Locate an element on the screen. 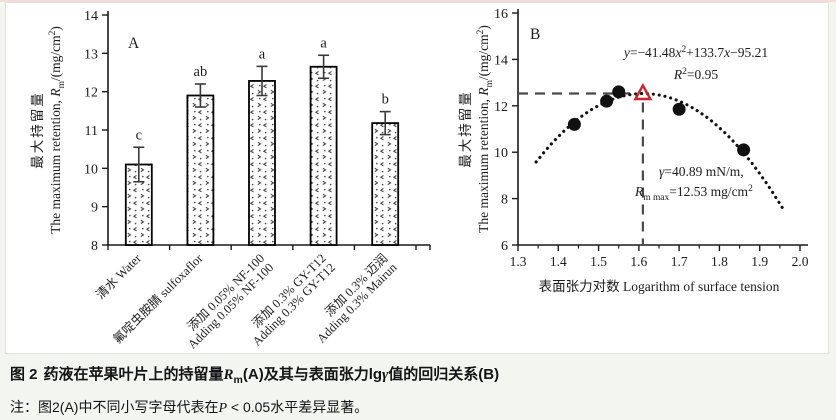 This screenshot has width=836, height=420. caption-segment: R is located at coordinates (228, 375).